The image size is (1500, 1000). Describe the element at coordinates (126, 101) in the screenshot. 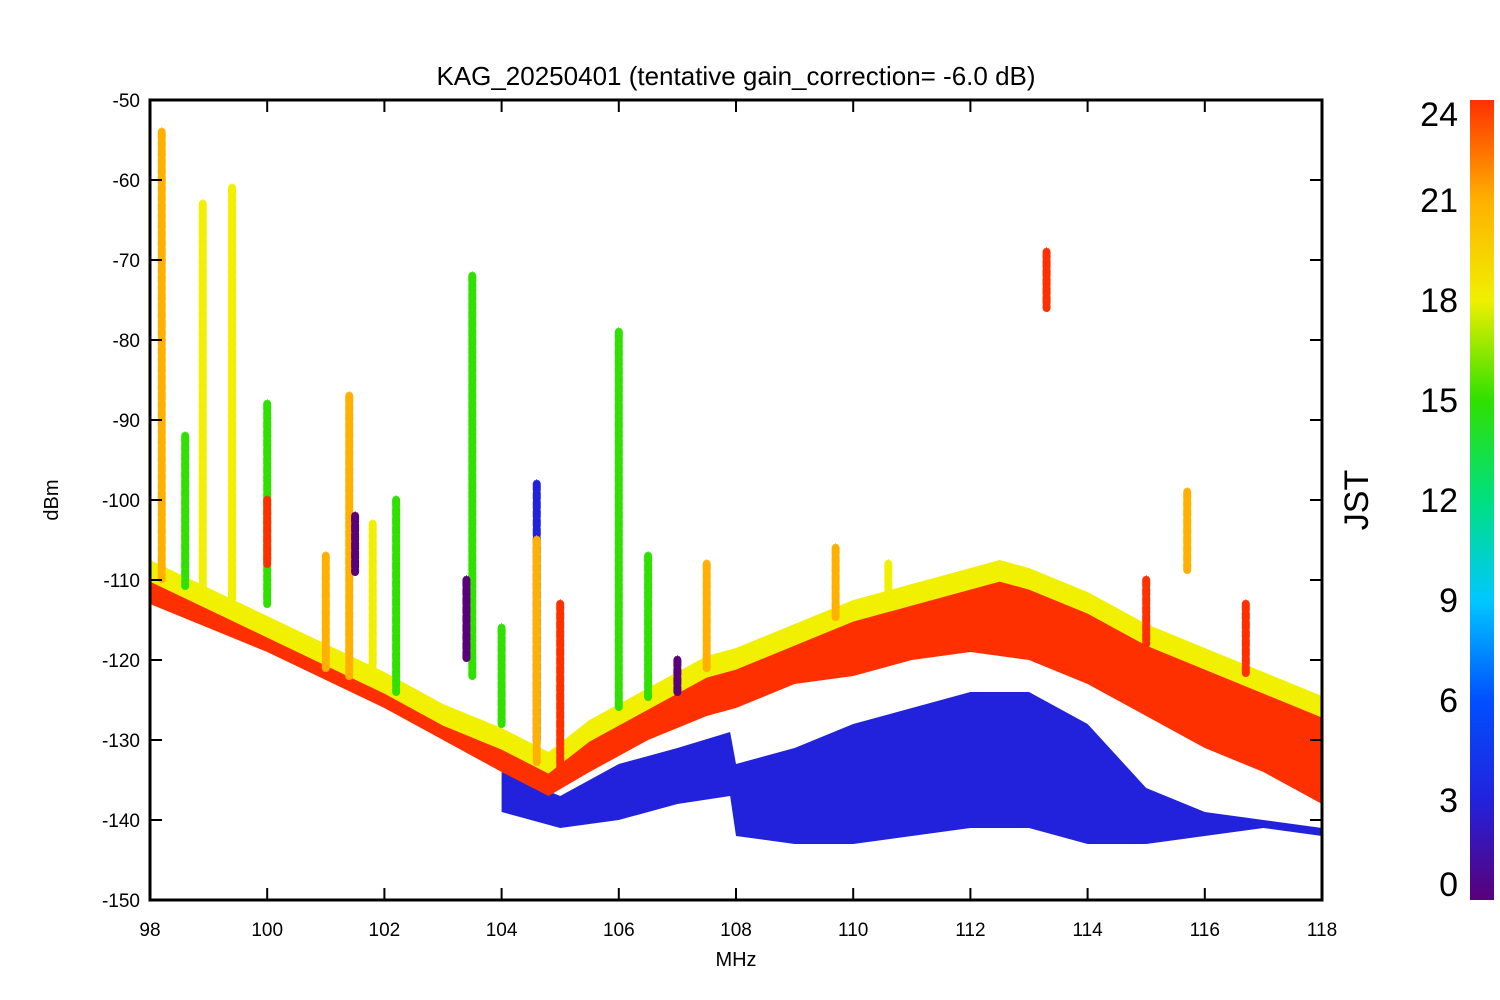

I see `y-tick-label: -50` at that location.